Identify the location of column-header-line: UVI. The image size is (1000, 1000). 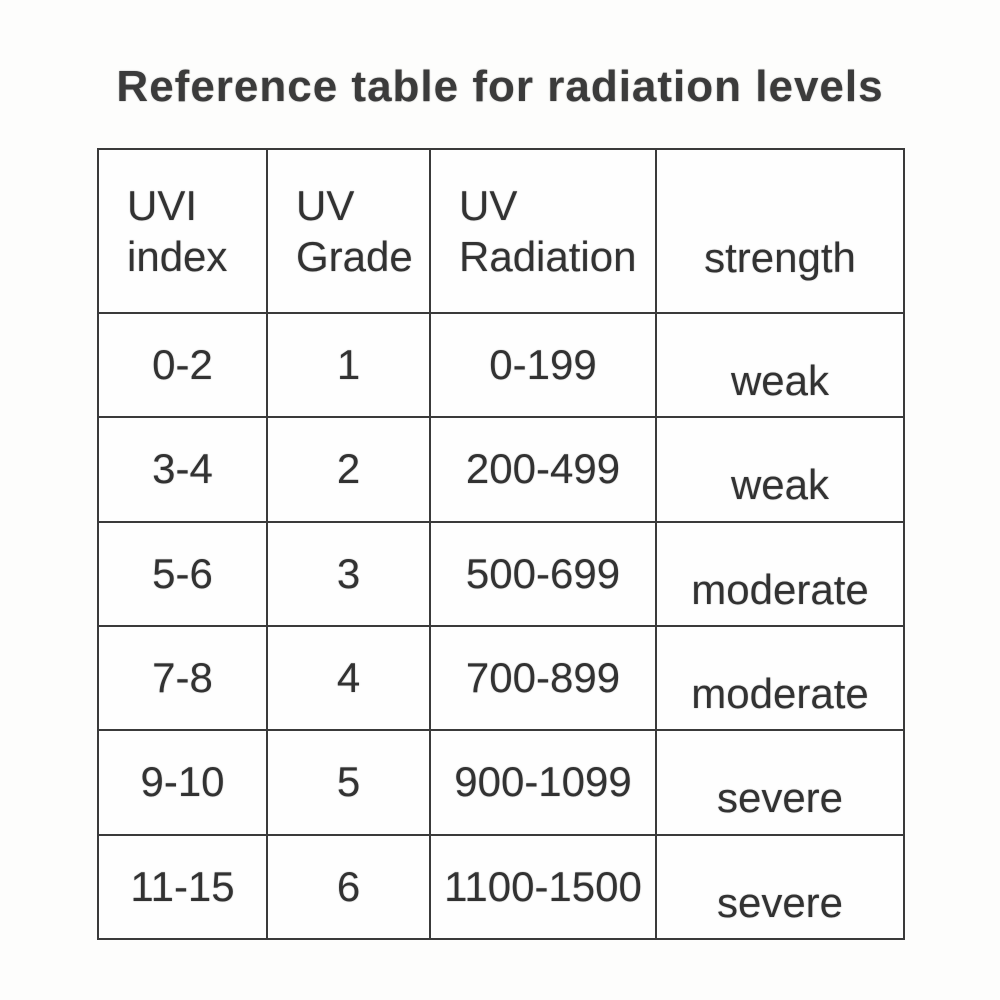
(162, 205).